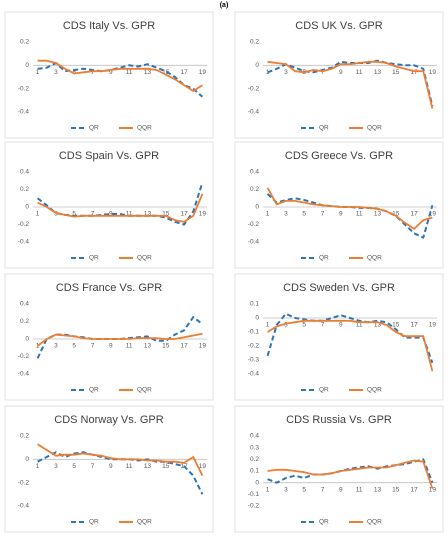 The width and height of the screenshot is (448, 550). What do you see at coordinates (339, 420) in the screenshot?
I see `chart-title: CDS Russia Vs. GPR` at bounding box center [339, 420].